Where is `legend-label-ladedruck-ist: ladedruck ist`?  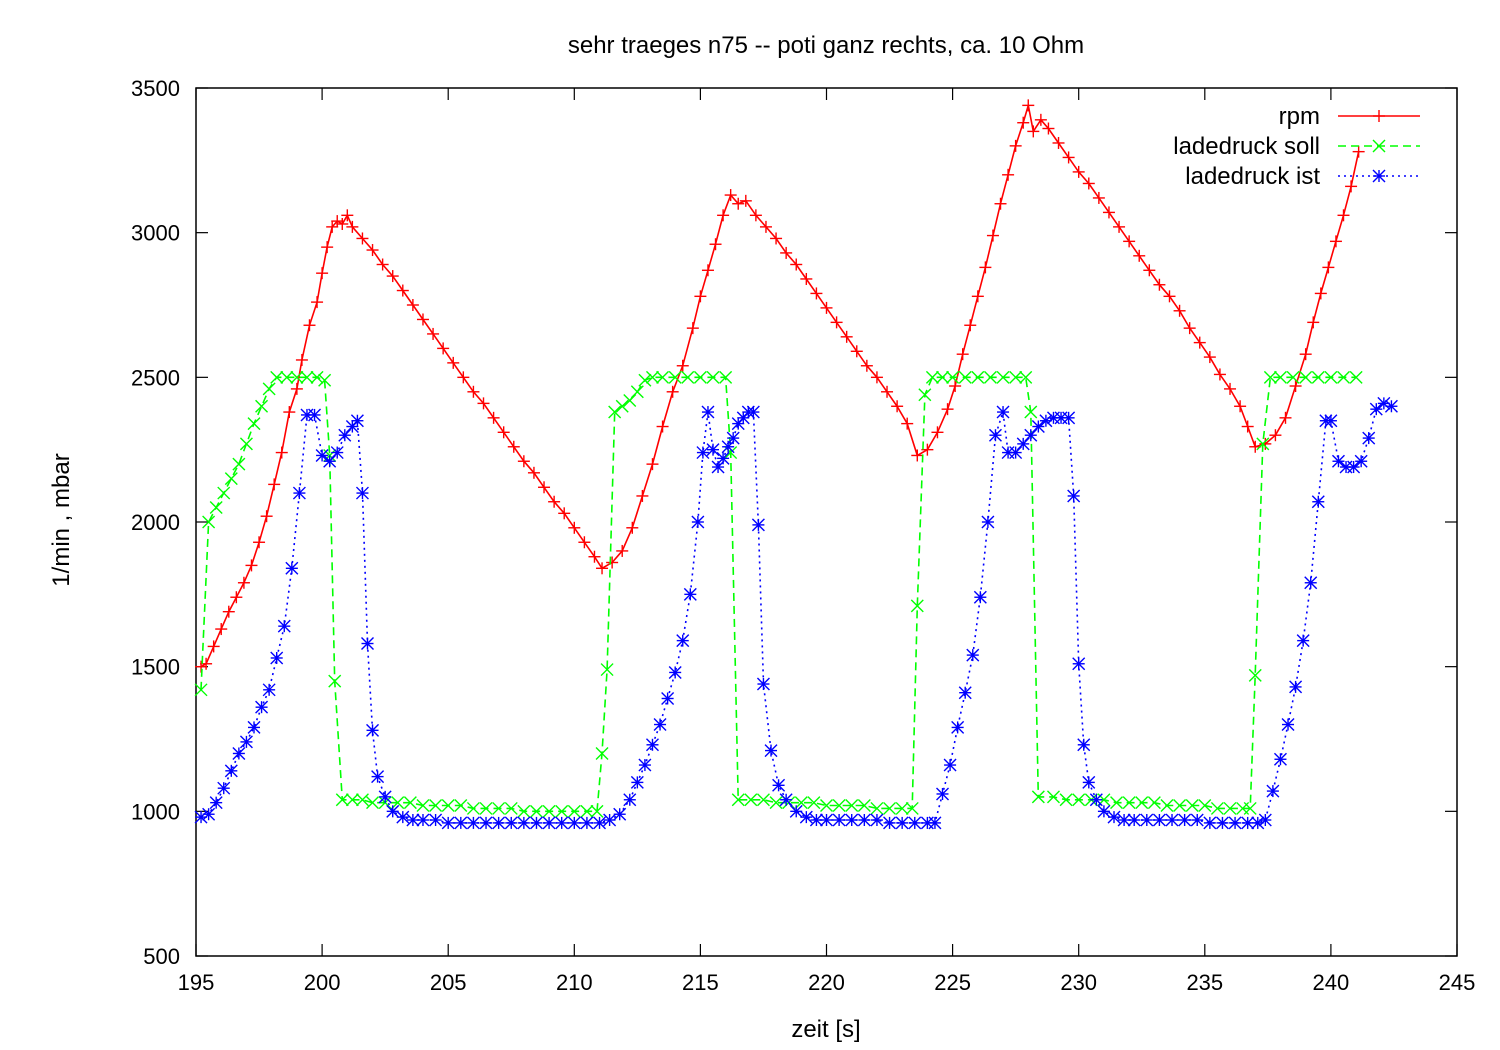
legend-label-ladedruck-ist: ladedruck ist is located at coordinates (1252, 176).